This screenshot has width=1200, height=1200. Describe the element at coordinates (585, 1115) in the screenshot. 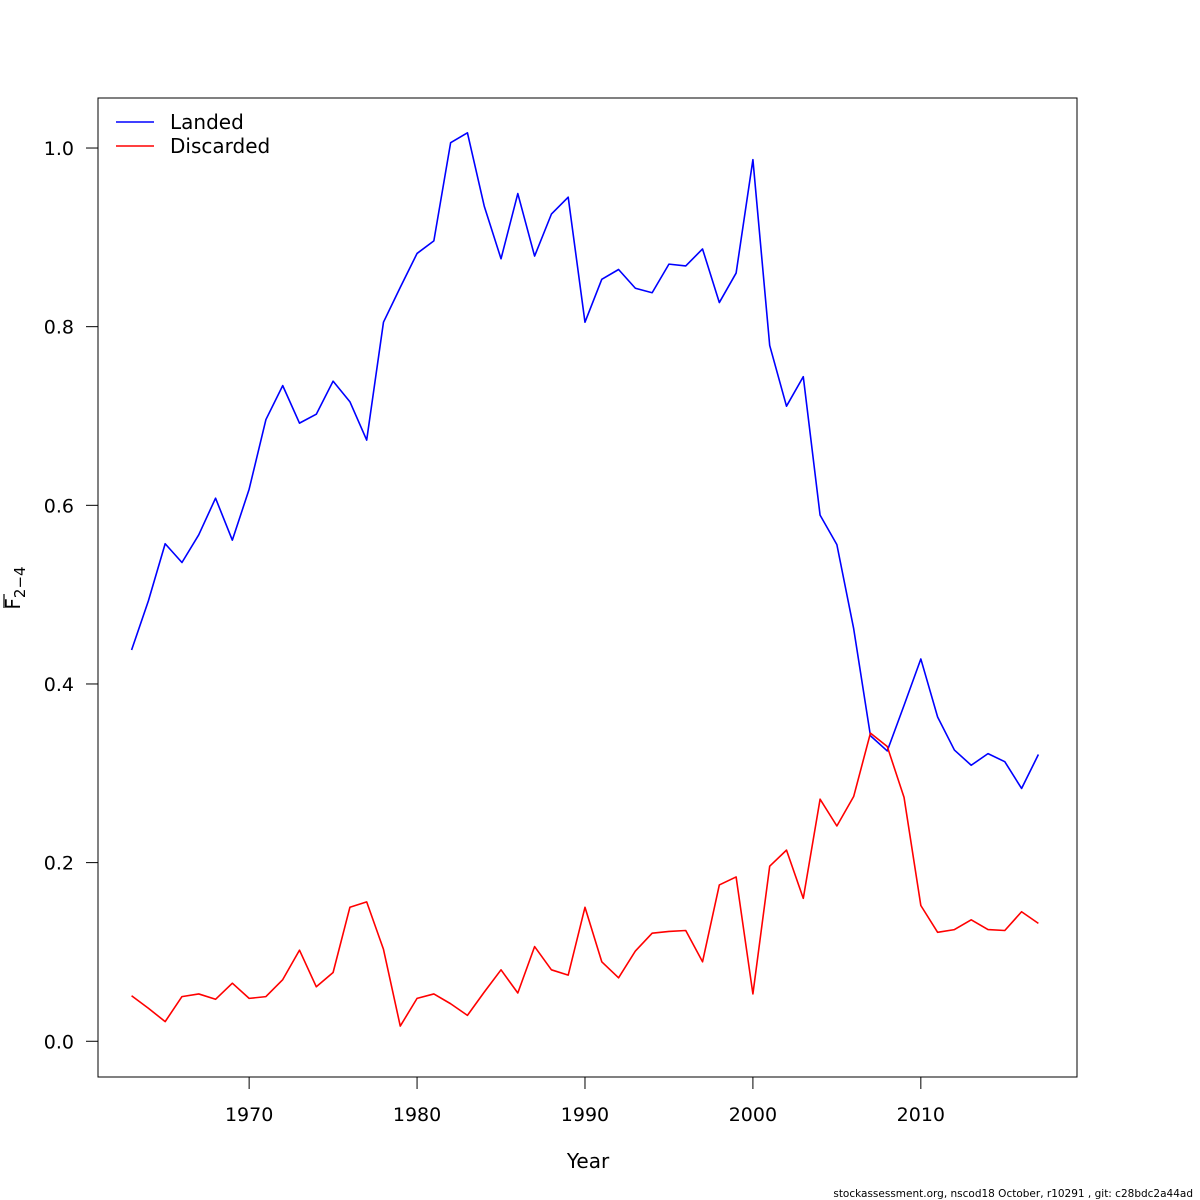

I see `x-tick-label: 1990` at that location.